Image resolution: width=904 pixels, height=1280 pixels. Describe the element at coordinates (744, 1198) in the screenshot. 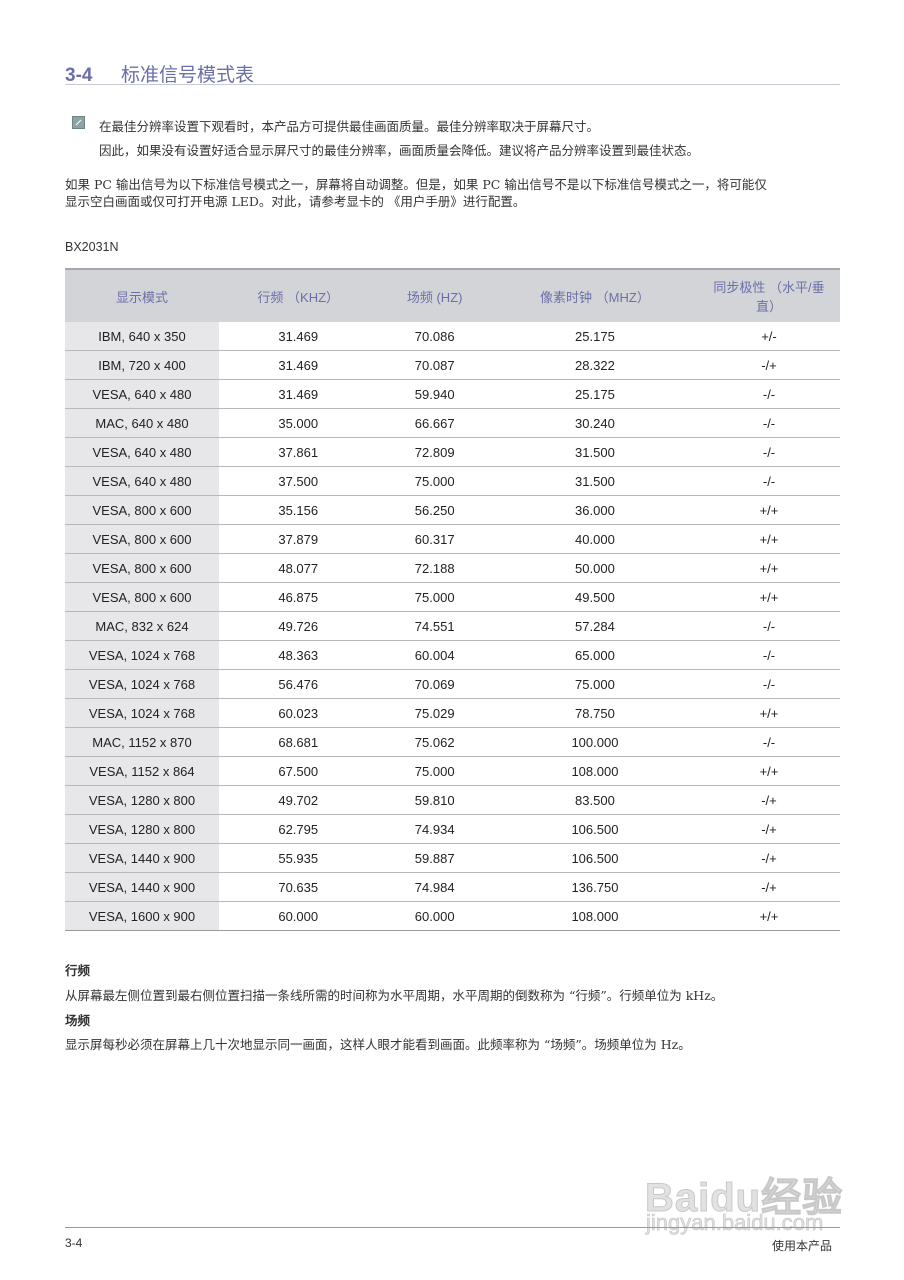

I see `watermark-logo: Baidu经验` at that location.